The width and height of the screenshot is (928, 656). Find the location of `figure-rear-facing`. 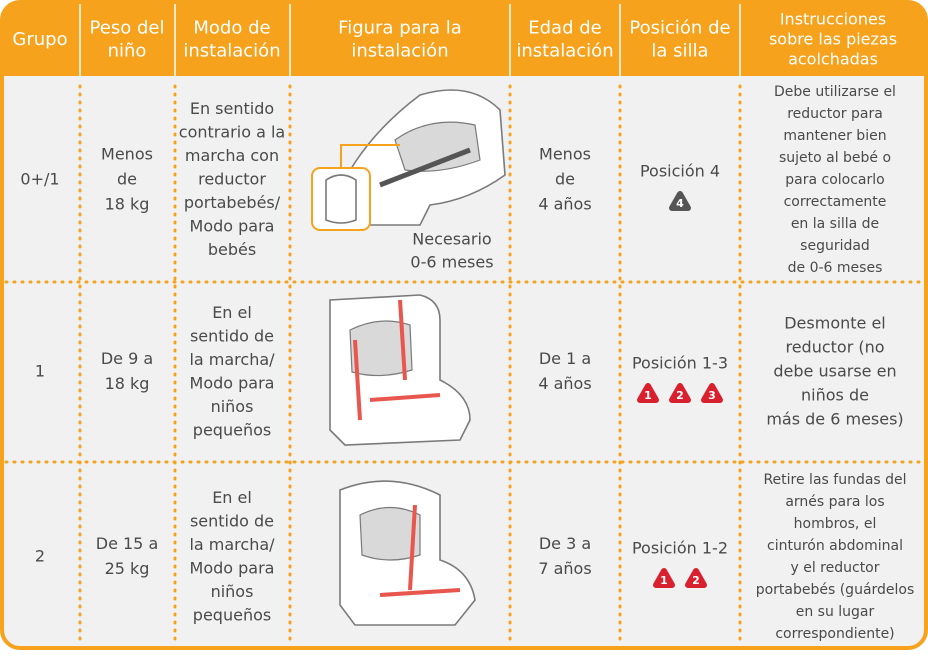

figure-rear-facing is located at coordinates (408, 160).